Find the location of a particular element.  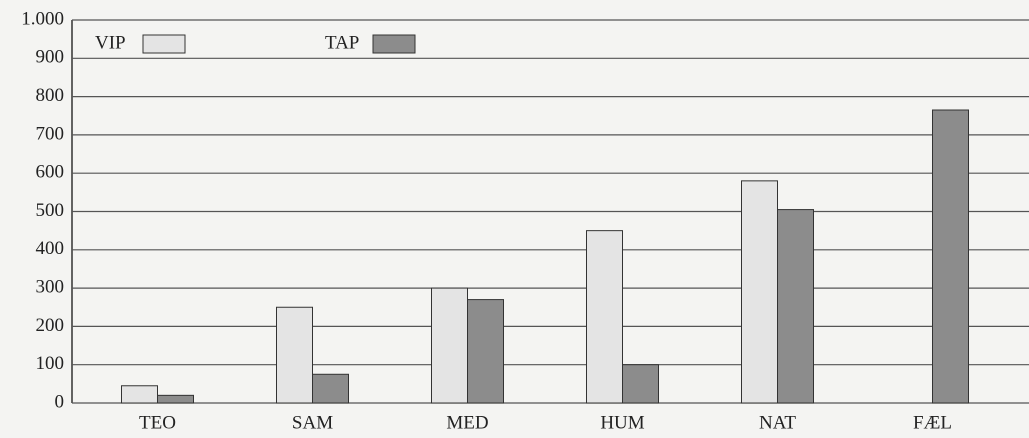

y-tick-label: 100 is located at coordinates (50, 363).